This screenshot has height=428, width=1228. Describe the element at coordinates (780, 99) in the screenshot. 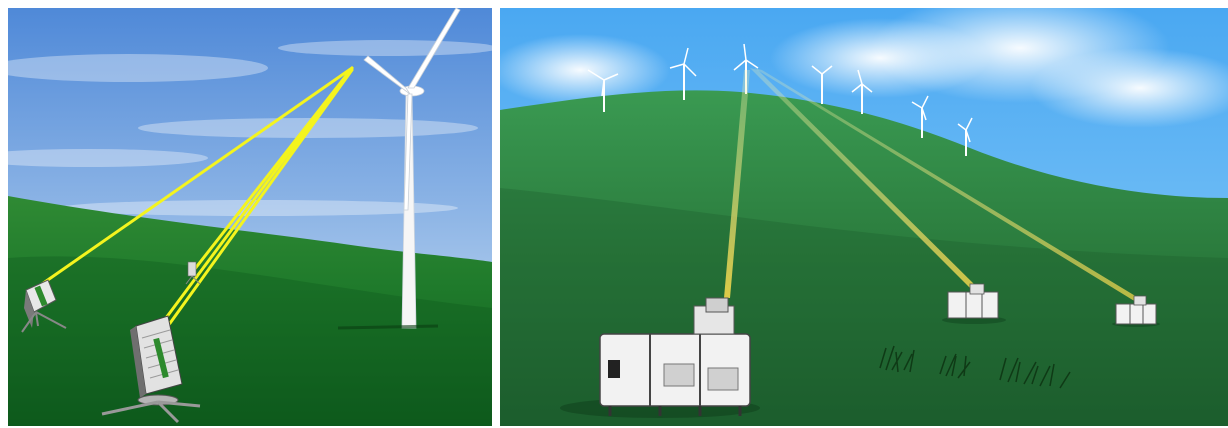

I see `turbines` at that location.